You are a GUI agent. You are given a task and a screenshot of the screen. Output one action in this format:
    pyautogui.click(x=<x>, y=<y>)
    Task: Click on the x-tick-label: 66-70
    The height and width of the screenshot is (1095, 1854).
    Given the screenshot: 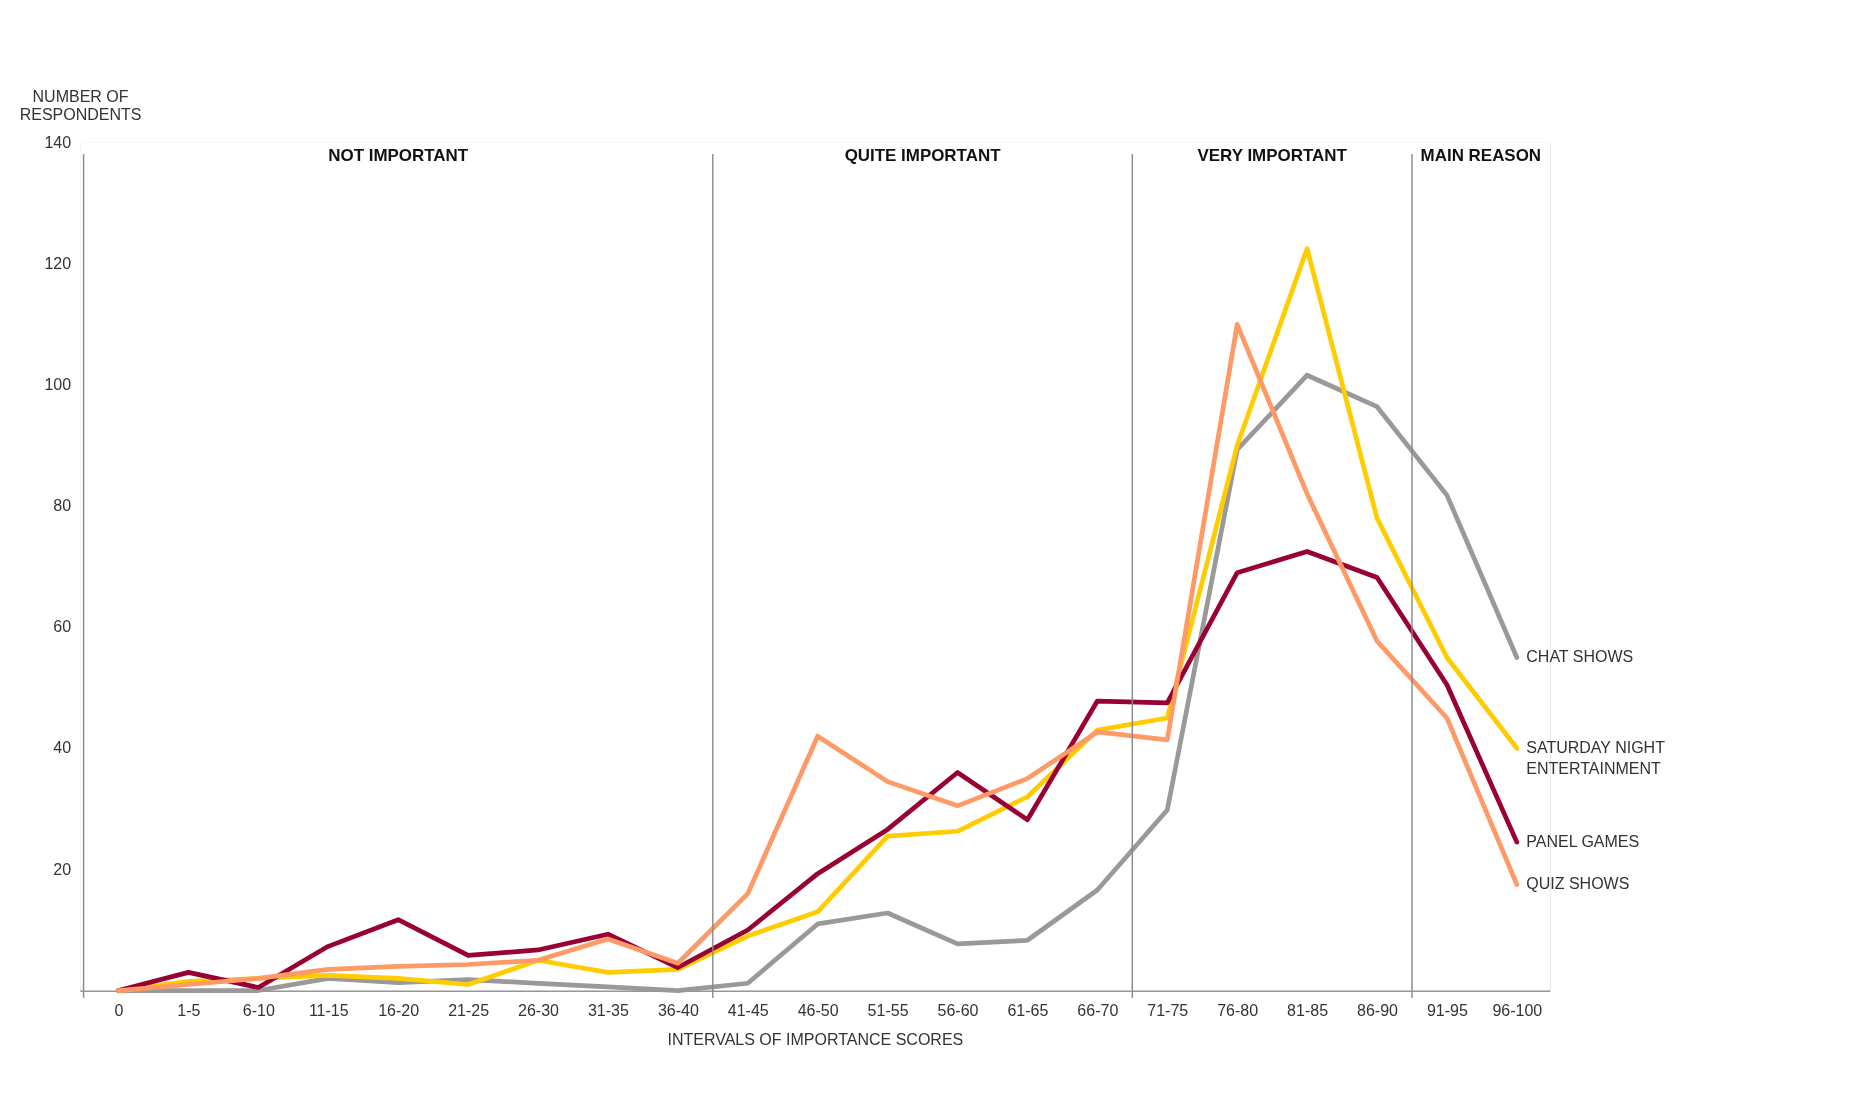 What is the action you would take?
    pyautogui.click(x=1098, y=1011)
    